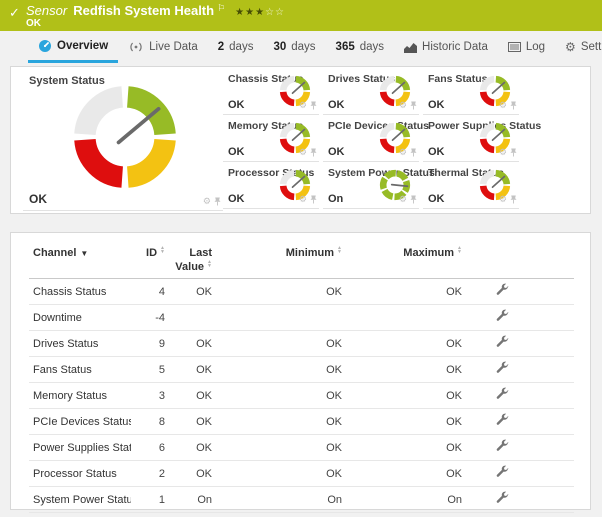 The image size is (602, 517). What do you see at coordinates (294, 47) in the screenshot?
I see `tab-30-days: 30 days` at bounding box center [294, 47].